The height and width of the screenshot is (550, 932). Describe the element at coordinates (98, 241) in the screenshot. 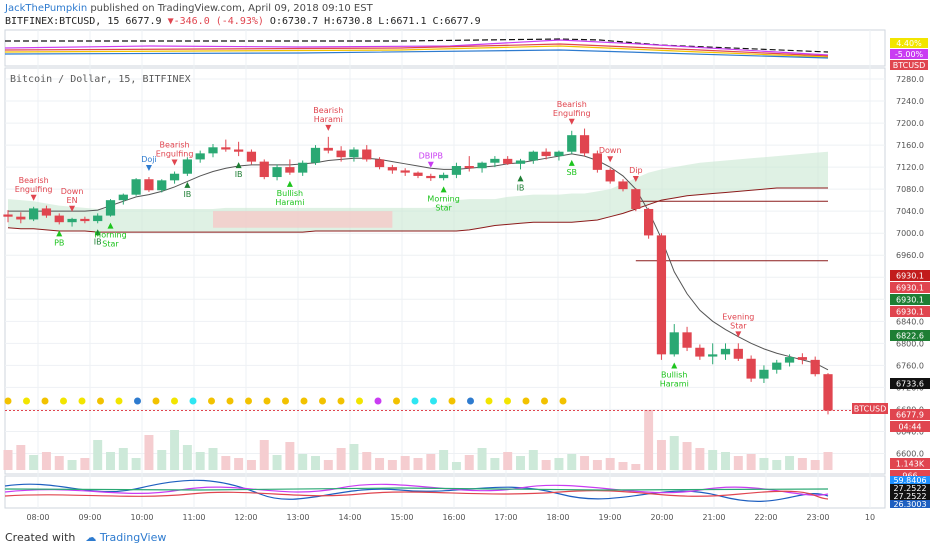

I see `pattern-label: IB` at that location.